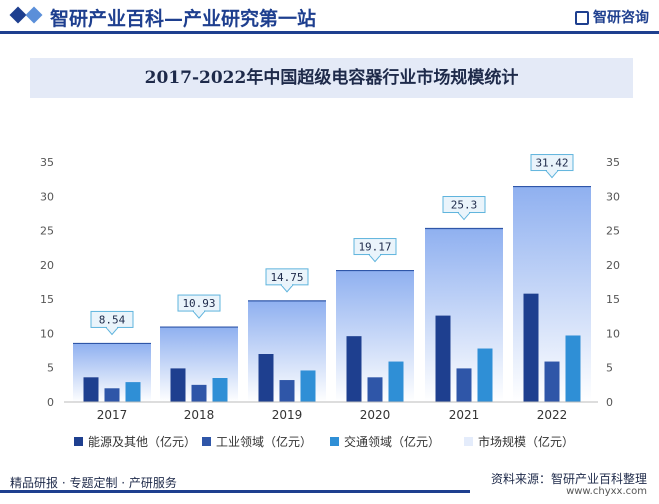 The height and width of the screenshot is (504, 659). I want to click on chart-title: 2017-2022年中国超级电容器行业市场规模统计, so click(331, 78).